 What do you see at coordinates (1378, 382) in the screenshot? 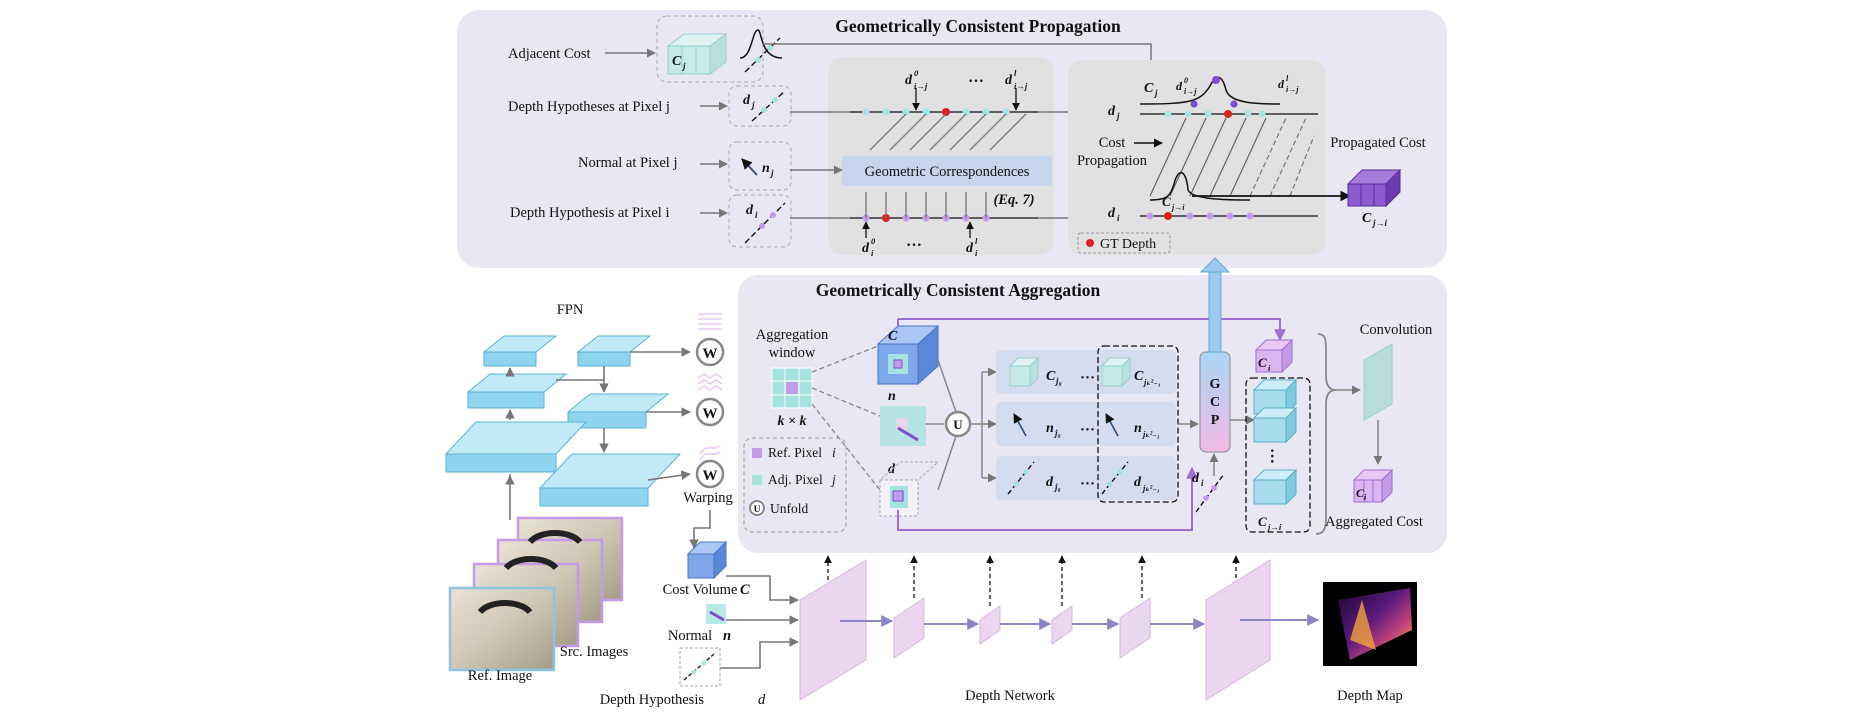
I see `convolution-kernel-icon` at bounding box center [1378, 382].